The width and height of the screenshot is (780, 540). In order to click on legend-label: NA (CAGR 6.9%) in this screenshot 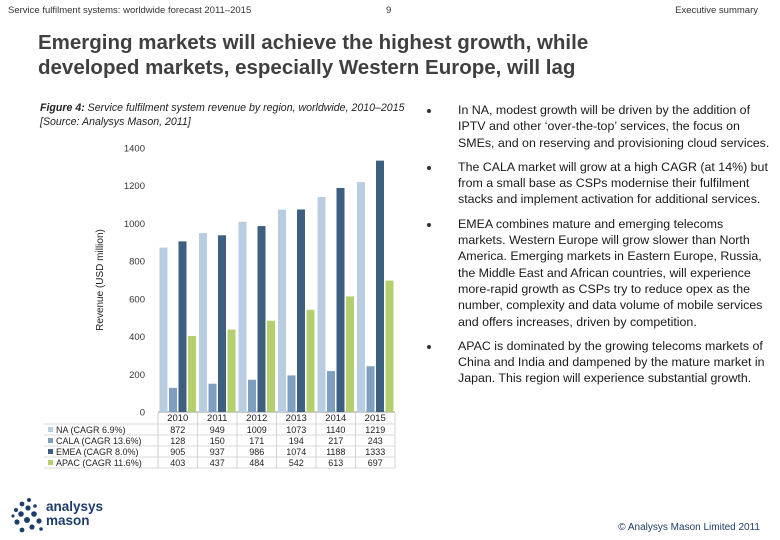, I will do `click(91, 430)`.